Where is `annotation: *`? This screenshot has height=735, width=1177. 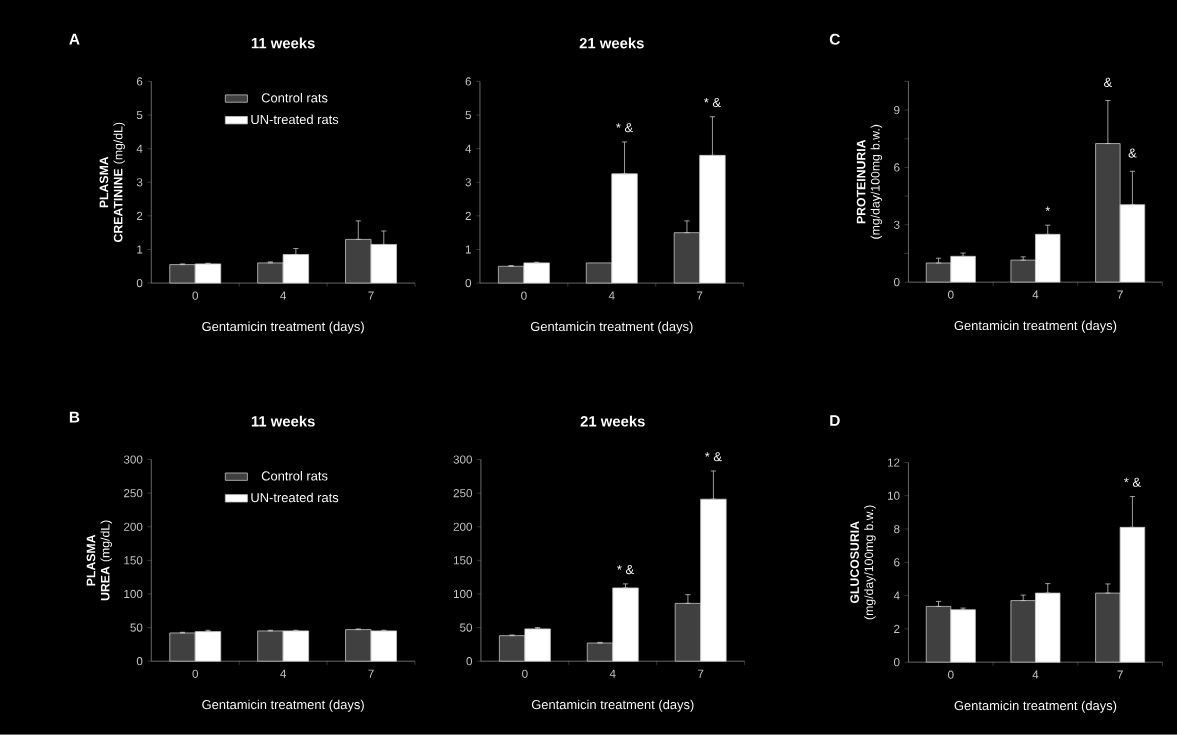
annotation: * is located at coordinates (1048, 209).